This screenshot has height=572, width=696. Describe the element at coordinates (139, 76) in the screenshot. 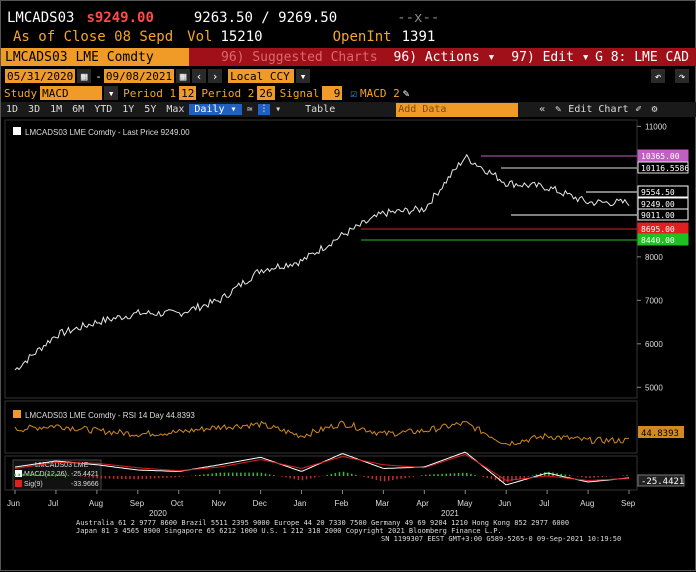

I see `end-date-field: 09/08/2021` at that location.